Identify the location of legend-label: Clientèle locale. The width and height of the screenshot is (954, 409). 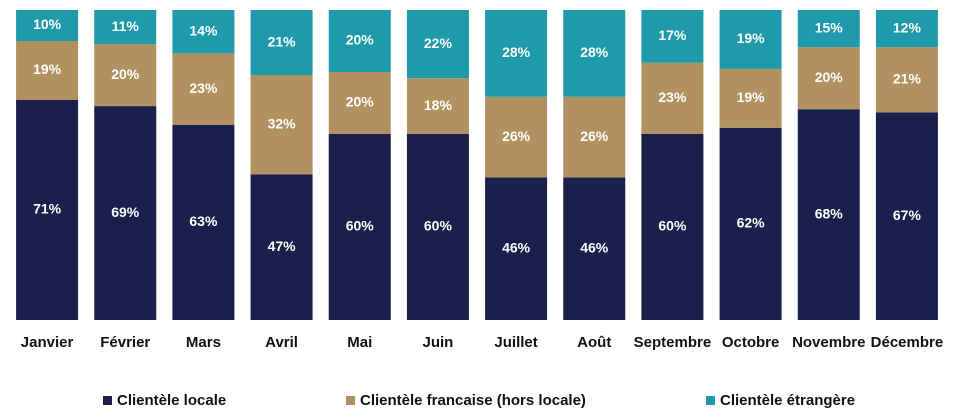
(171, 400).